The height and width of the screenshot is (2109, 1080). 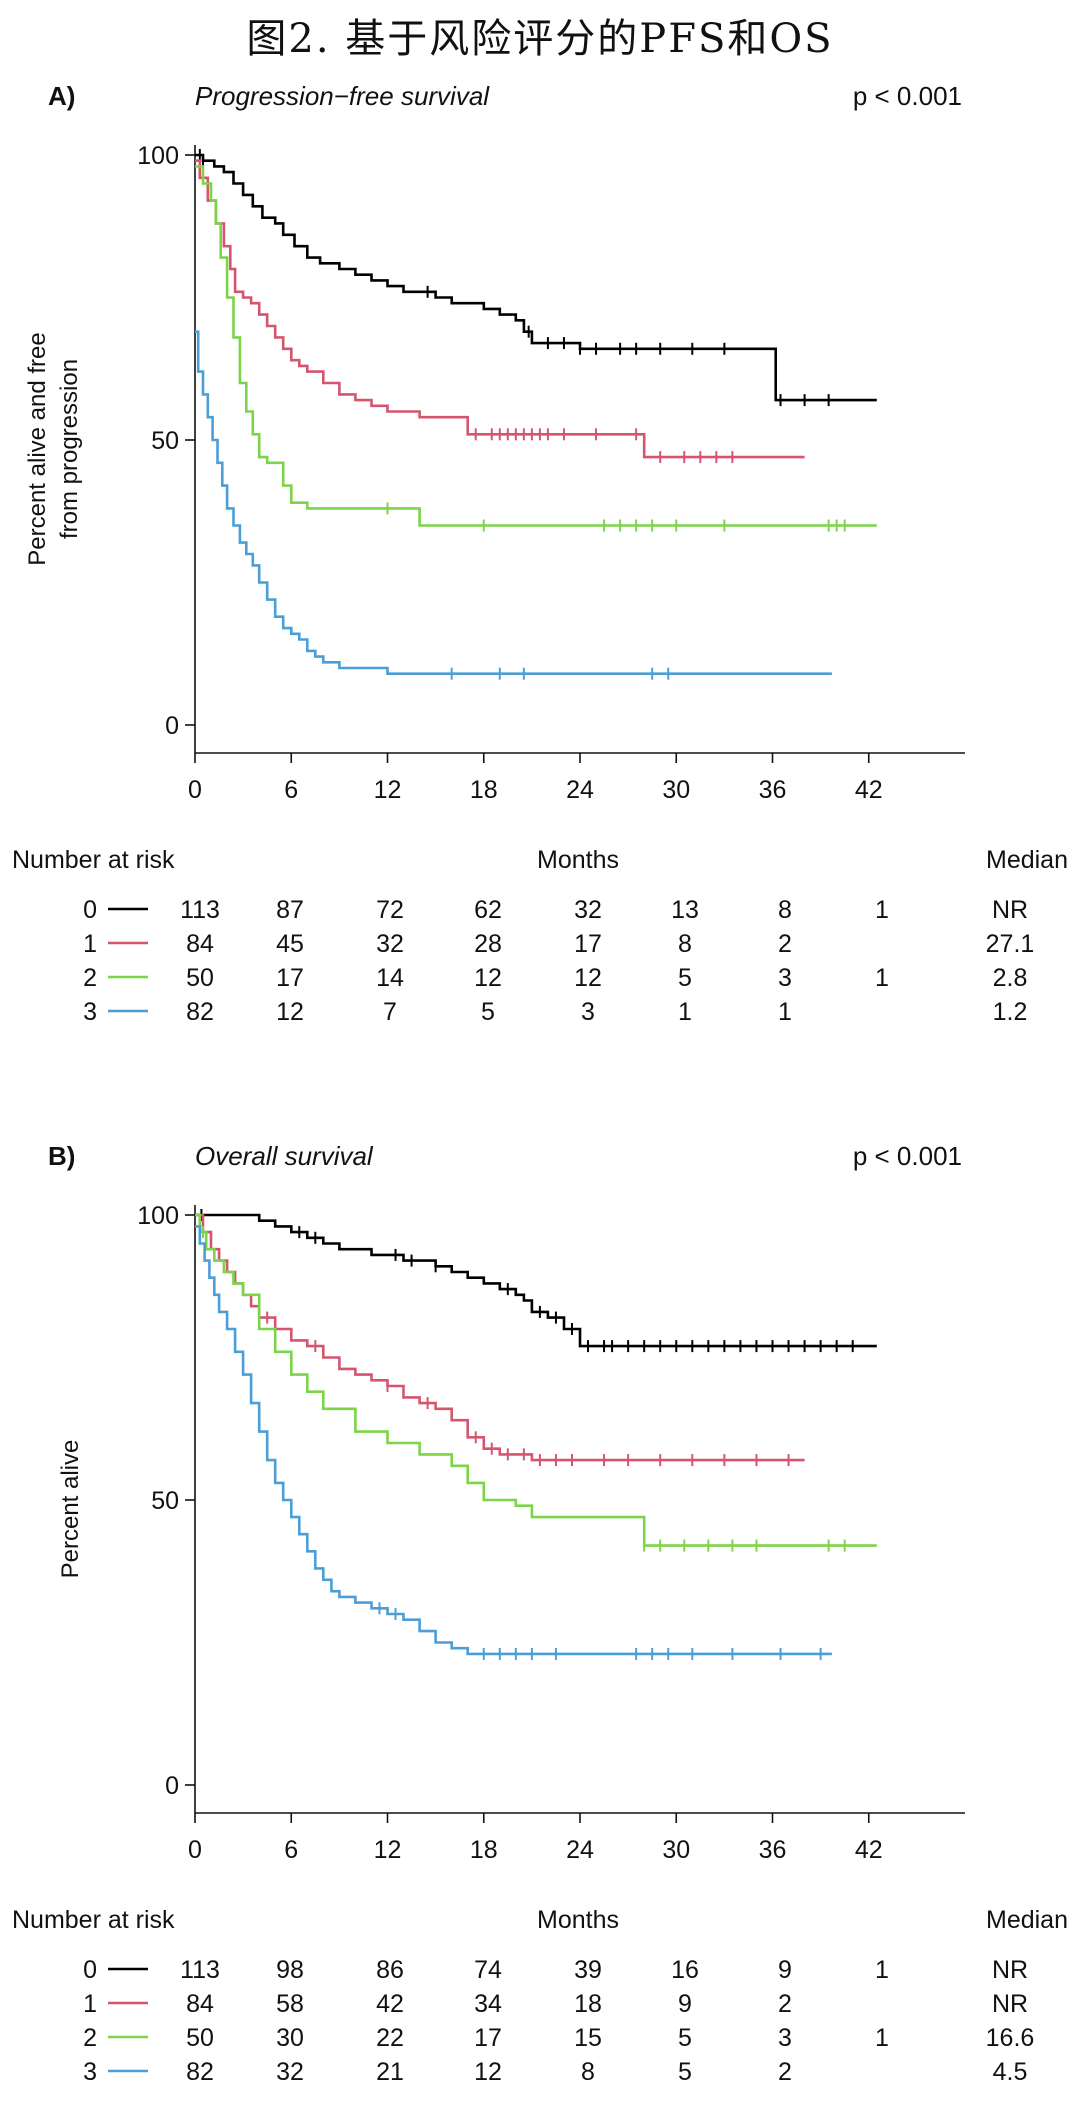 I want to click on risk-count: 14, so click(x=390, y=978).